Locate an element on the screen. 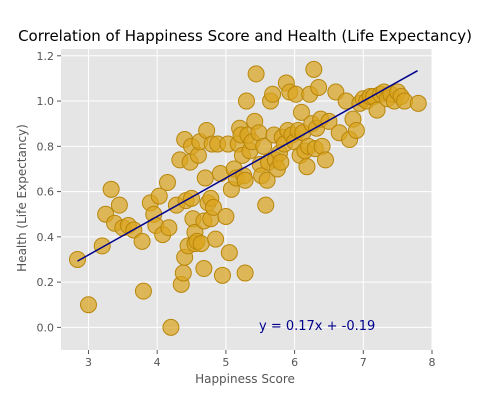 This screenshot has width=480, height=400. x-tick-label: 6 is located at coordinates (294, 362).